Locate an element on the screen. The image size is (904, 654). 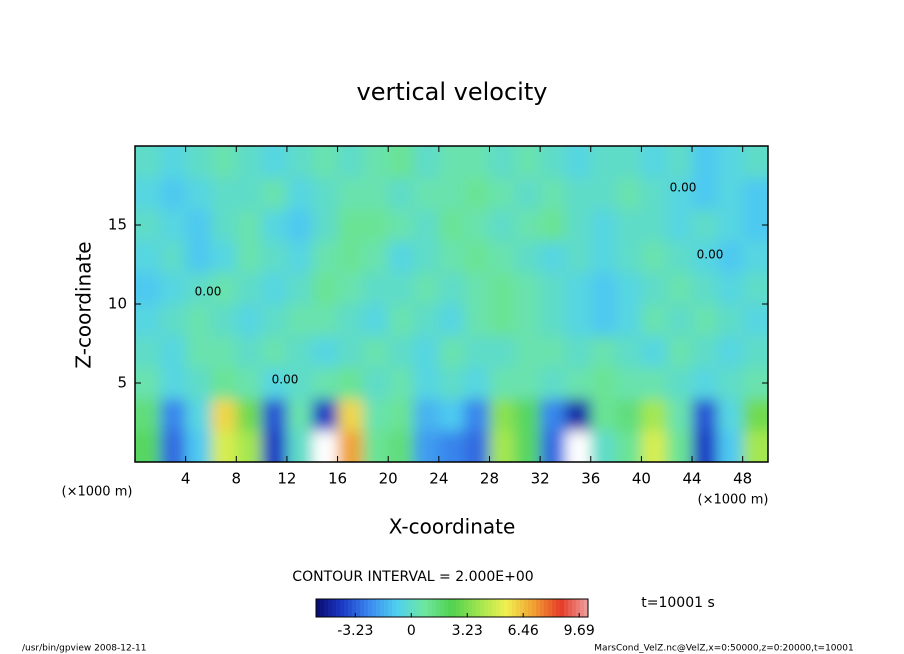
x-tick-label: 12 is located at coordinates (286, 479).